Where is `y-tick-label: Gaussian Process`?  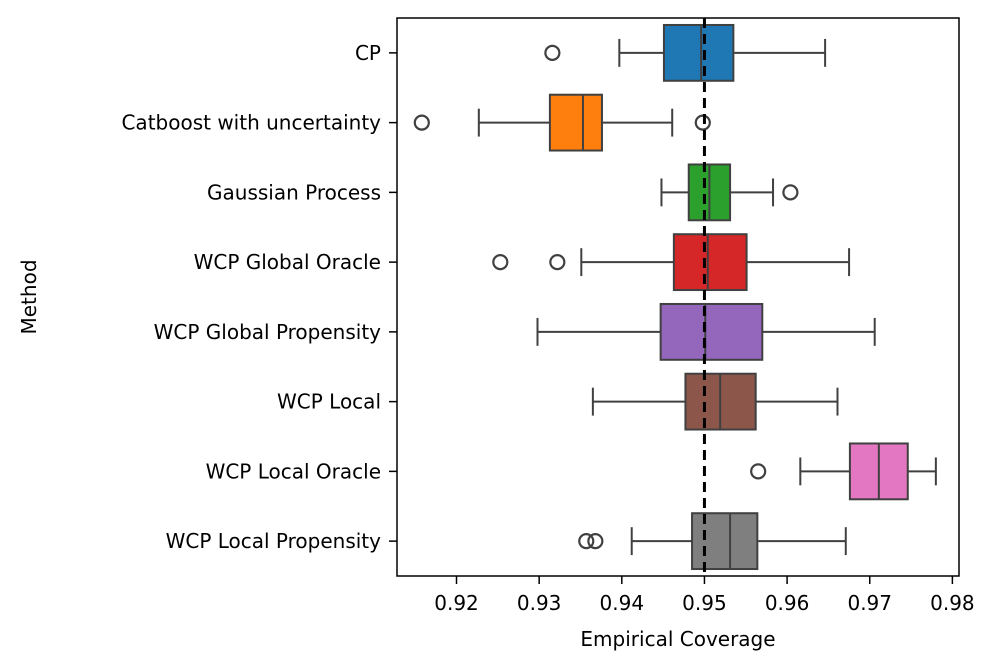 y-tick-label: Gaussian Process is located at coordinates (294, 192).